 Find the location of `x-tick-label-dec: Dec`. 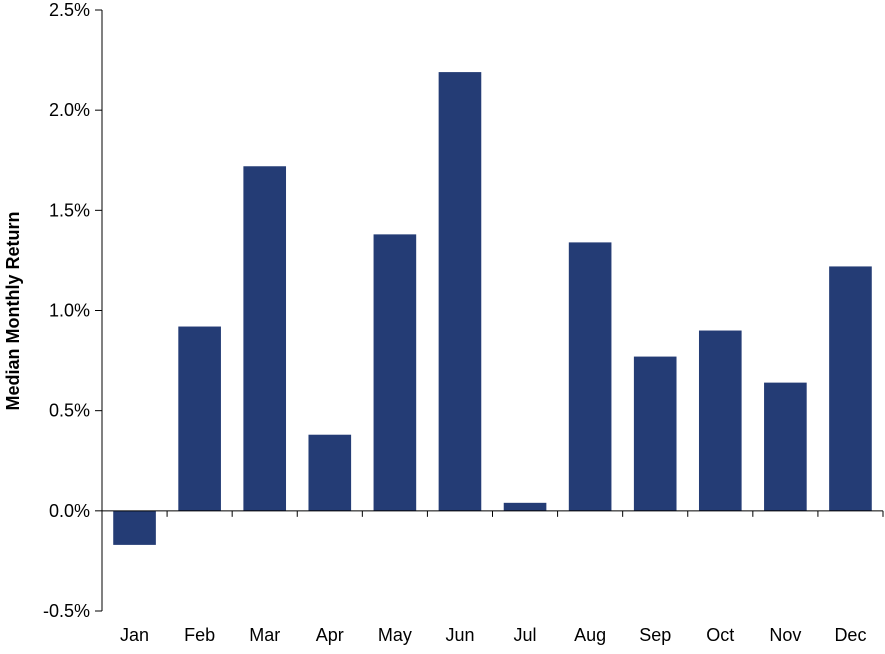

x-tick-label-dec: Dec is located at coordinates (850, 635).